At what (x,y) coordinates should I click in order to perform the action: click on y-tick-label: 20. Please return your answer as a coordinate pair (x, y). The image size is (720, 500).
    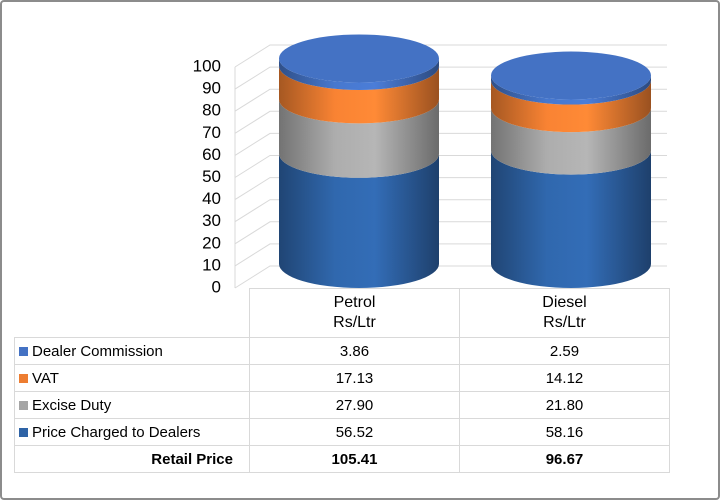
    Looking at the image, I should click on (211, 242).